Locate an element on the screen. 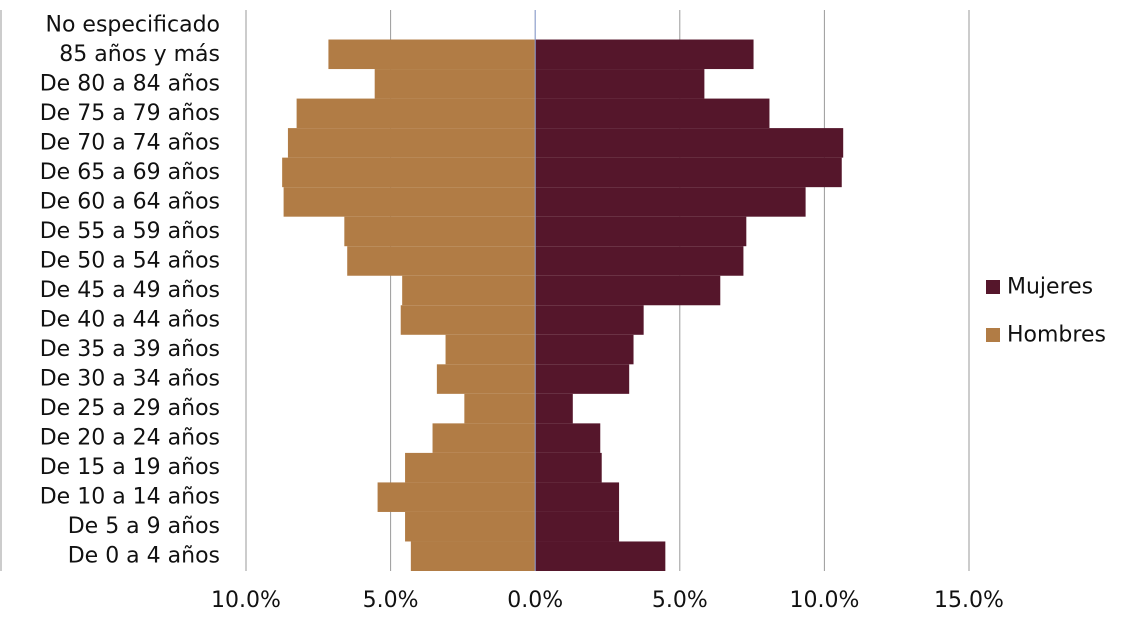 The width and height of the screenshot is (1133, 617). category-label: De 40 a 44 años is located at coordinates (130, 320).